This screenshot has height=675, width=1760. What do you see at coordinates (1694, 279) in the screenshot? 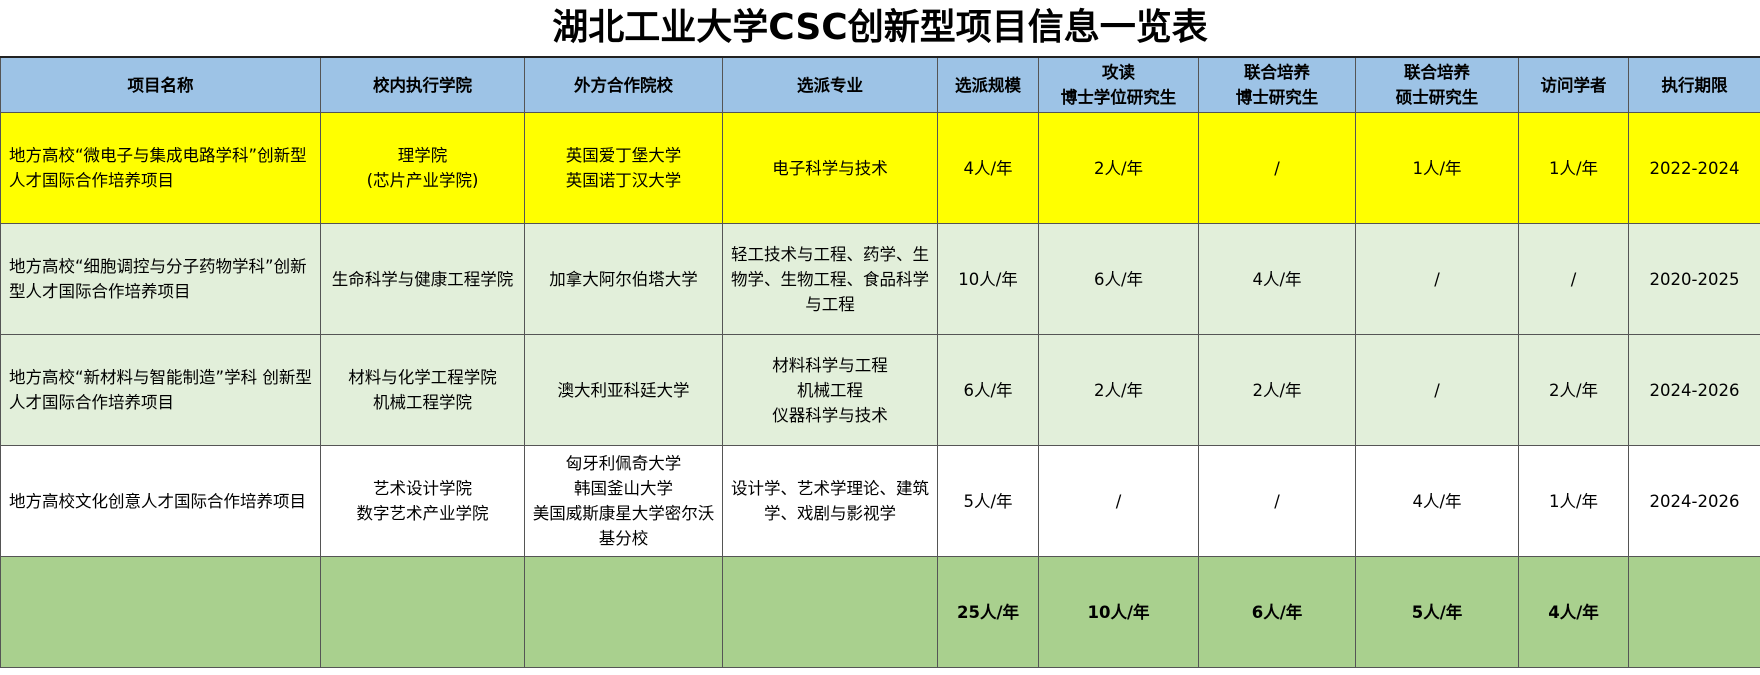
I see `table-cell: 2020-2025` at bounding box center [1694, 279].